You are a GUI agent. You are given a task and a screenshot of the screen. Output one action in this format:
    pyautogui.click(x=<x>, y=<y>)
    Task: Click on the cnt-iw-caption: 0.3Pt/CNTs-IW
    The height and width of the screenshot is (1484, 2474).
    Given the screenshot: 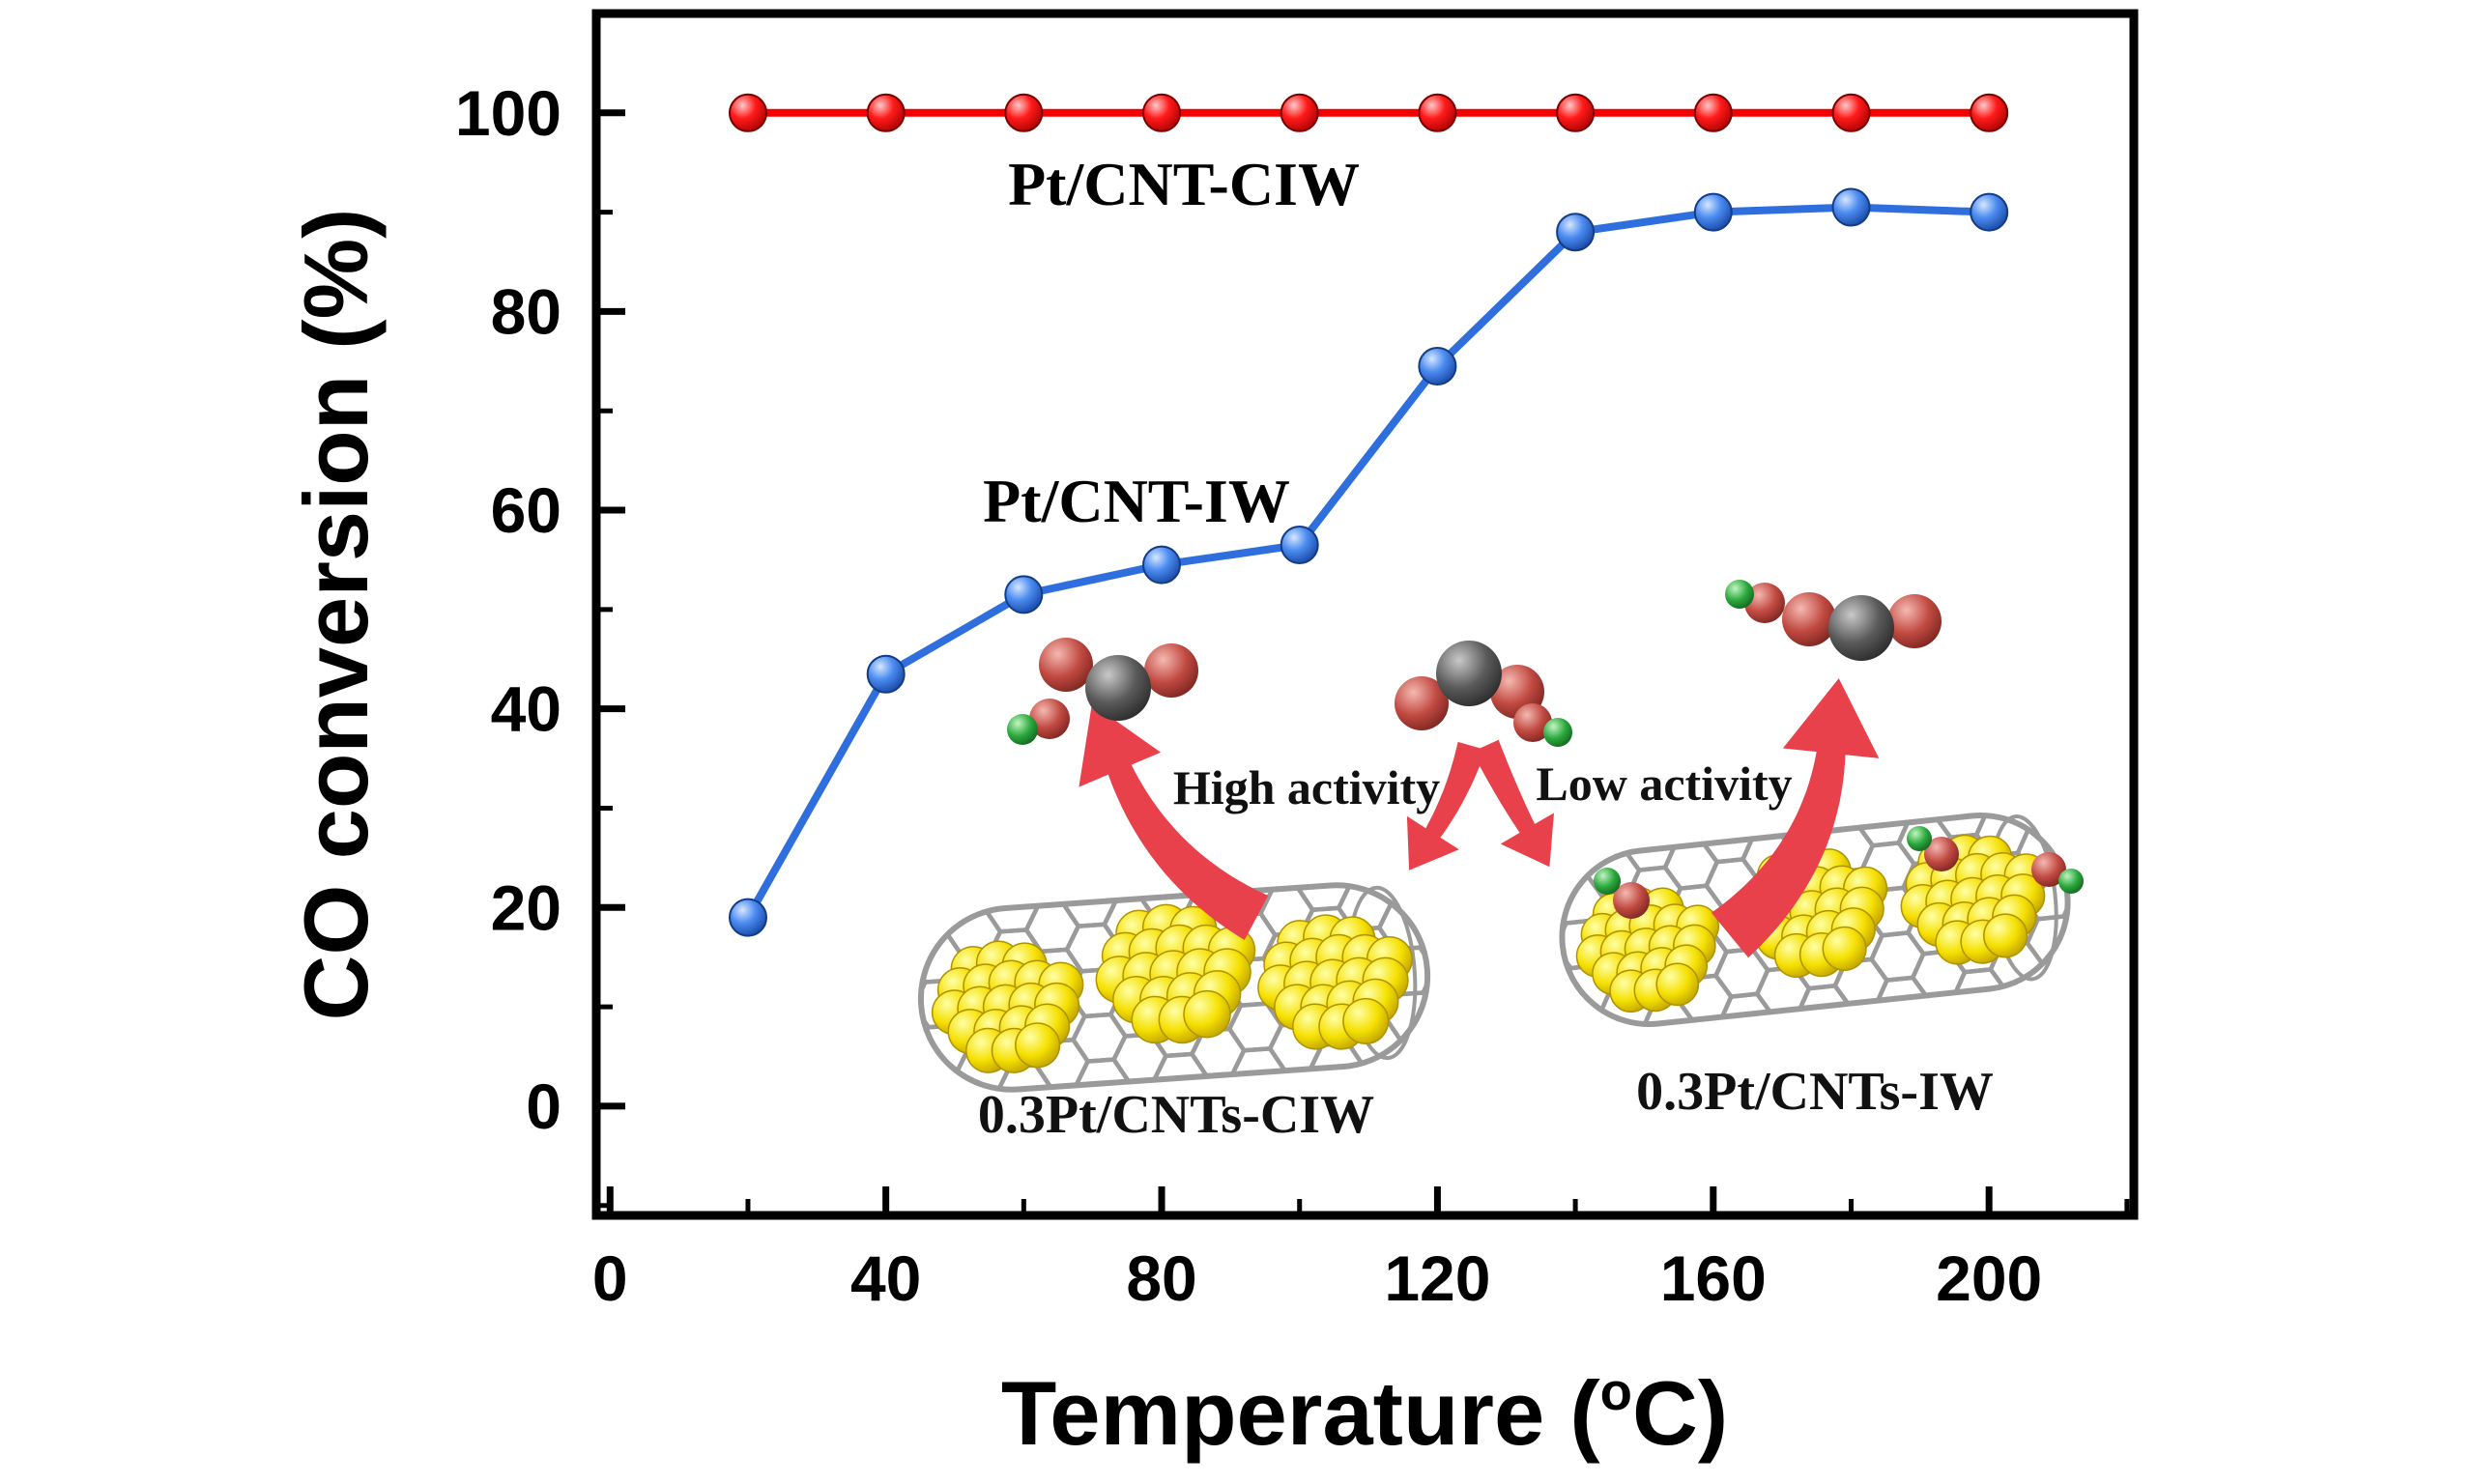 What is the action you would take?
    pyautogui.click(x=1815, y=1092)
    